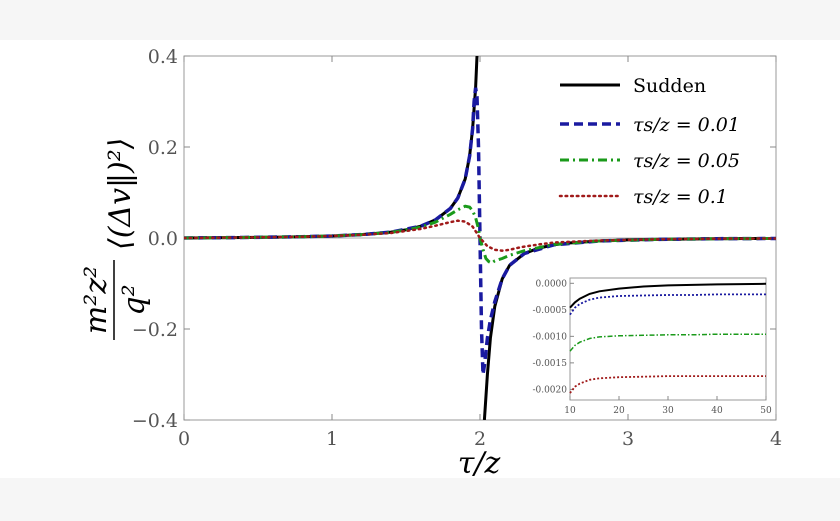  What do you see at coordinates (766, 411) in the screenshot?
I see `inset-x-tick-label: 50` at bounding box center [766, 411].